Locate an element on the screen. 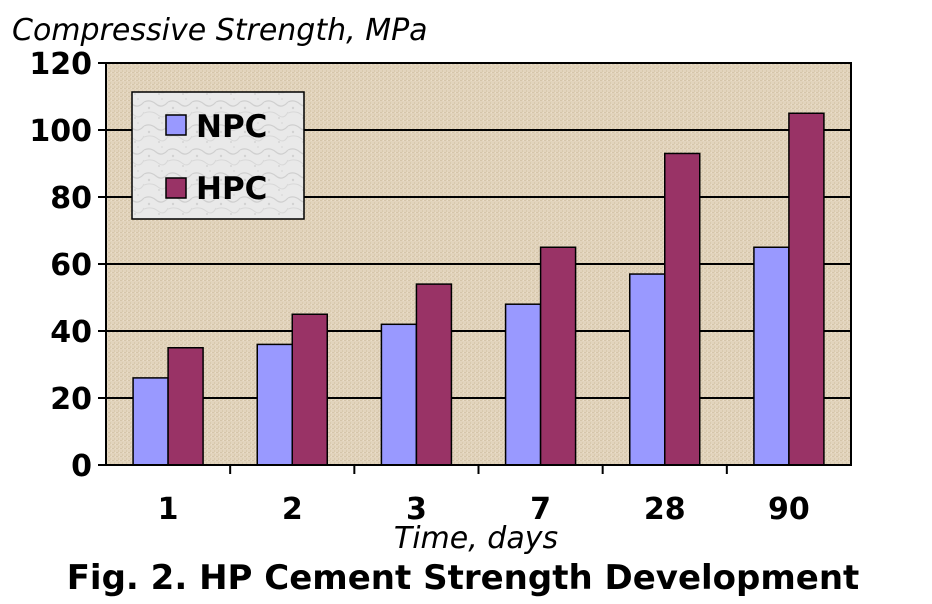 This screenshot has height=604, width=932. x-tick-label: 1 is located at coordinates (168, 509).